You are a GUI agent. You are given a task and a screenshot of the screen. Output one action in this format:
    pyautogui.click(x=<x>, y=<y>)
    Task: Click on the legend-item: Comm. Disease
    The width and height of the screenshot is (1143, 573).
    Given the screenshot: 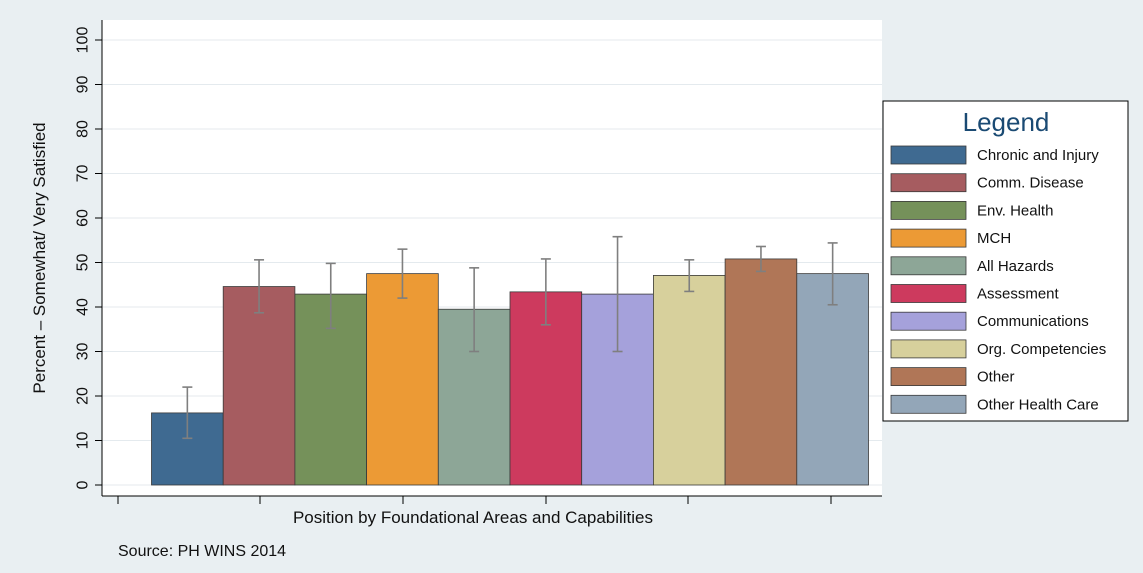 What is the action you would take?
    pyautogui.click(x=987, y=183)
    